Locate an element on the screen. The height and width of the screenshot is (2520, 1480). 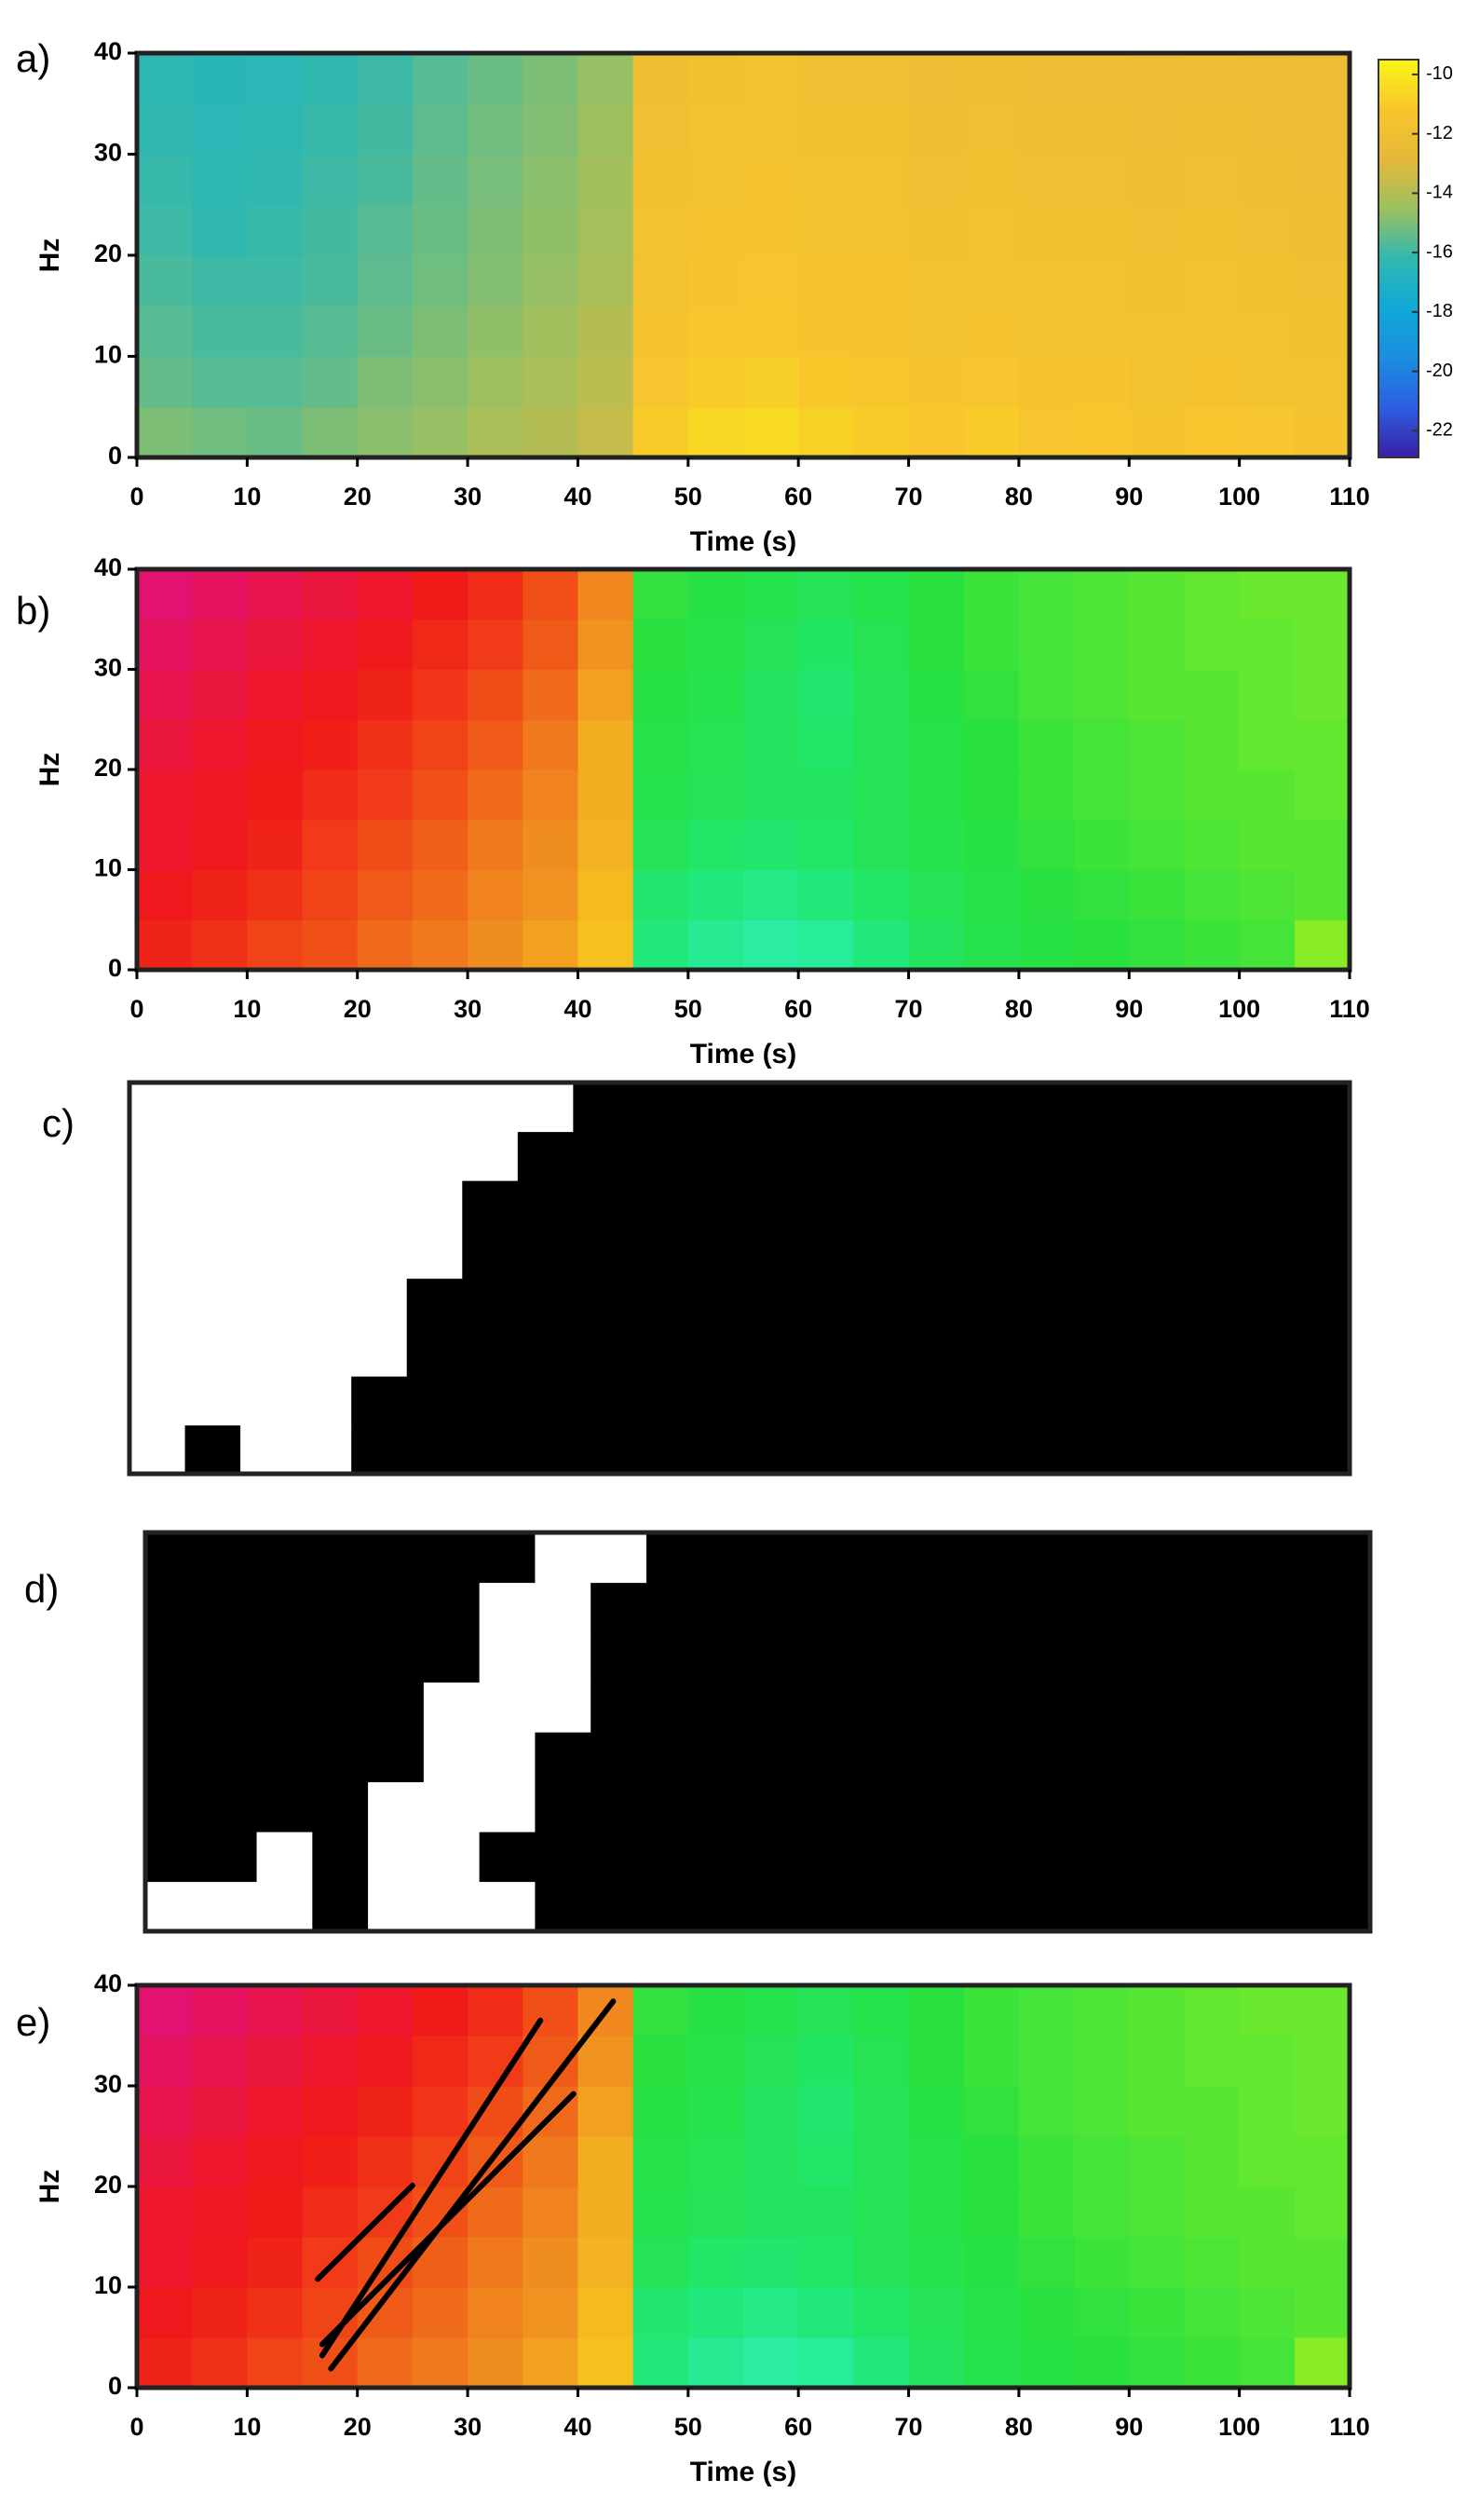
panel-label: c) is located at coordinates (58, 1123).